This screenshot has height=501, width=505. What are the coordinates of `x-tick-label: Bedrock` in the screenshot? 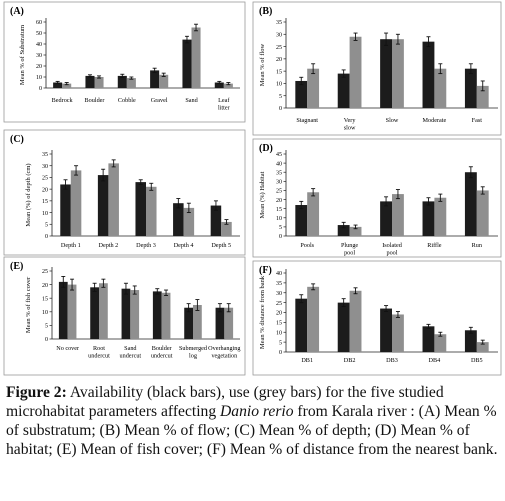 It's located at (63, 100).